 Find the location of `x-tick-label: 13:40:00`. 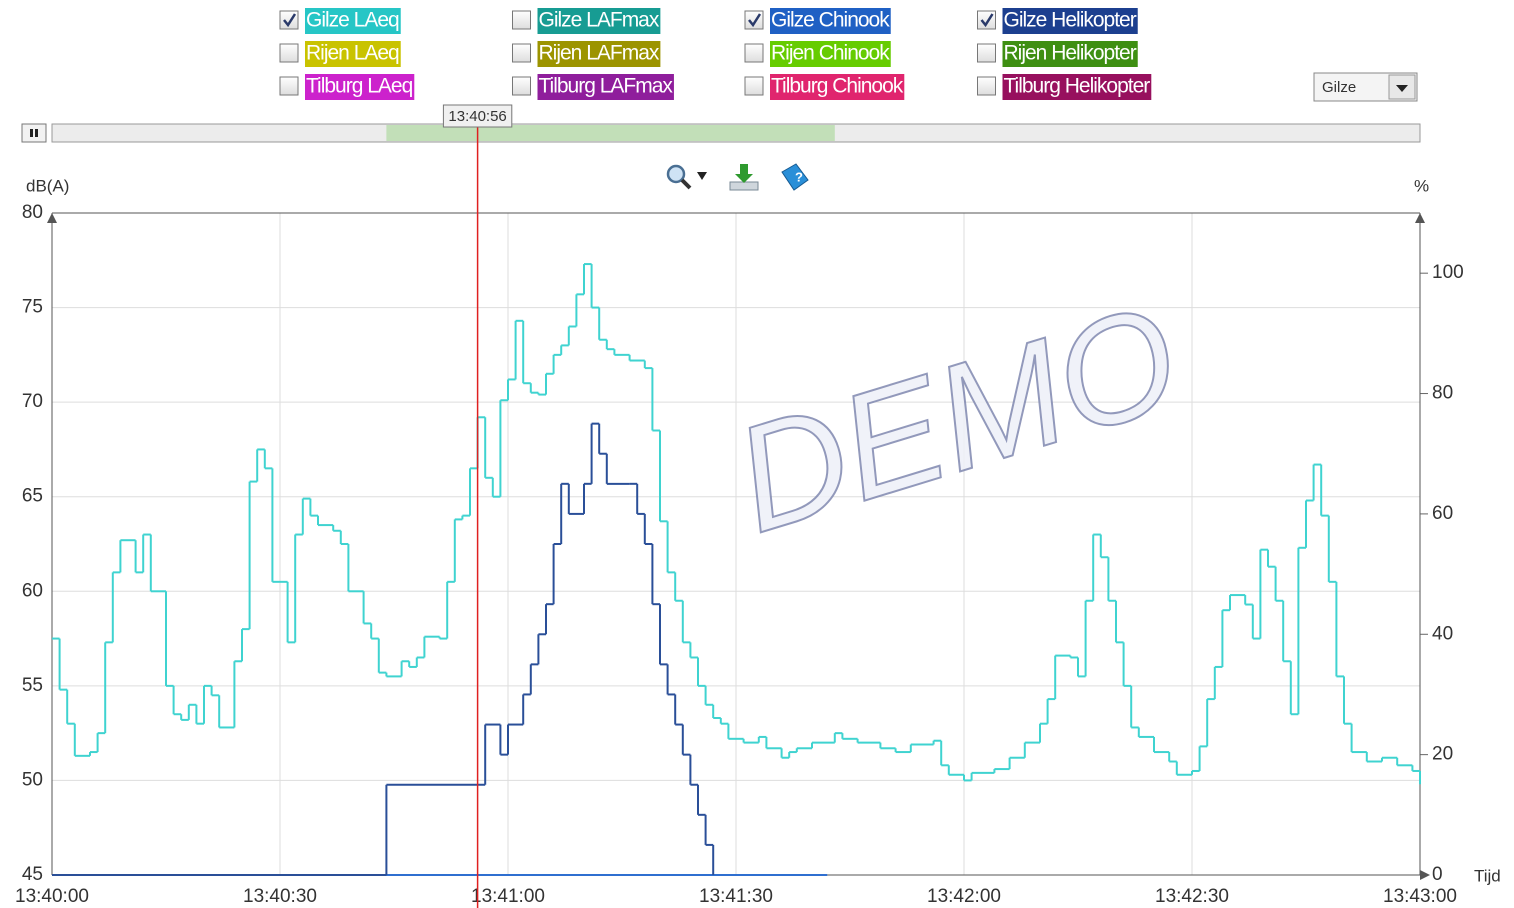

x-tick-label: 13:40:00 is located at coordinates (52, 896).